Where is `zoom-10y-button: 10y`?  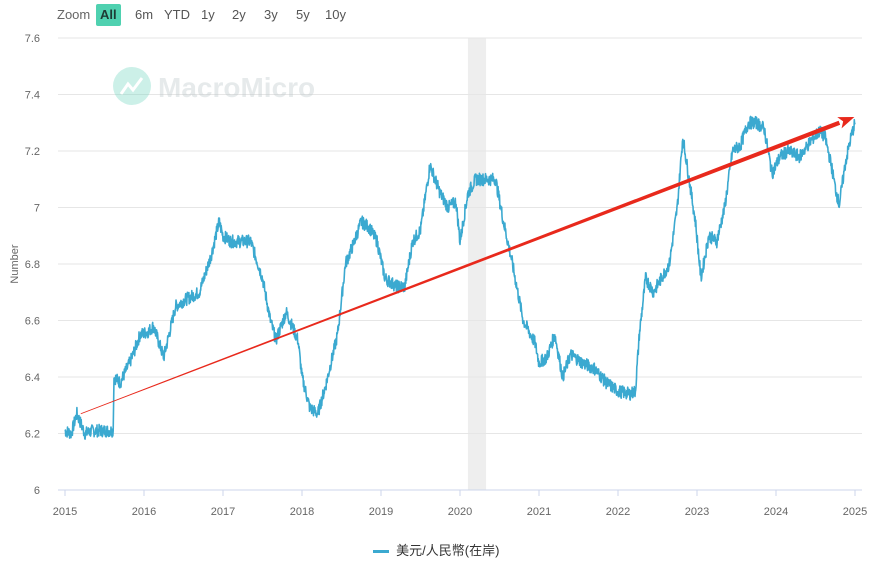
zoom-10y-button: 10y is located at coordinates (335, 14).